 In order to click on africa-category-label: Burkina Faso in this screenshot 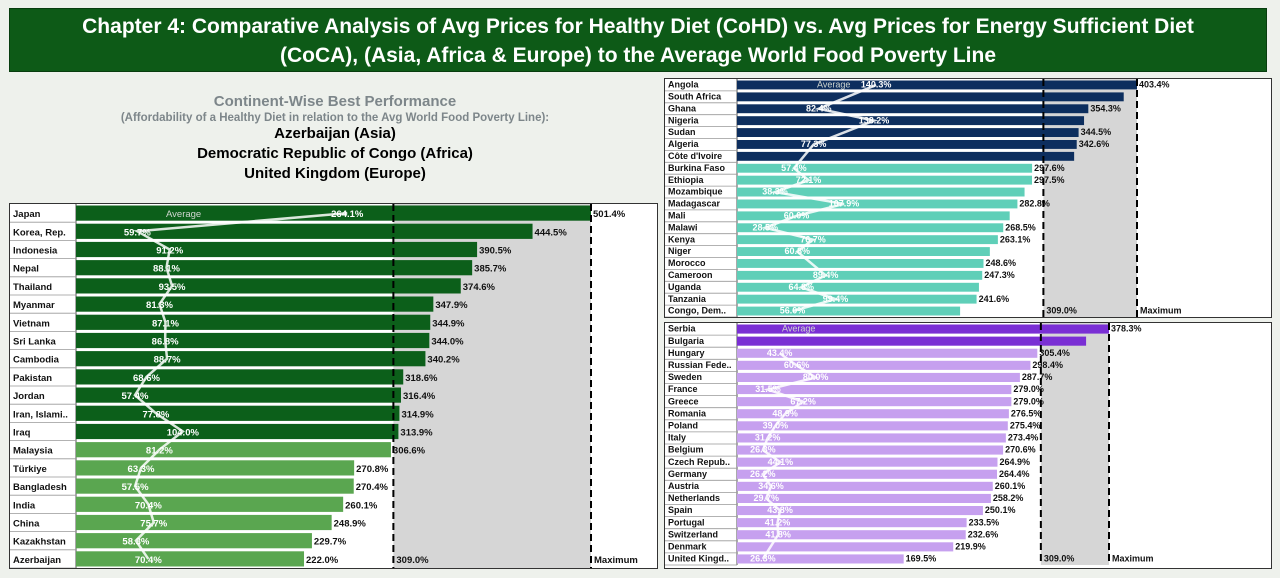, I will do `click(697, 168)`.